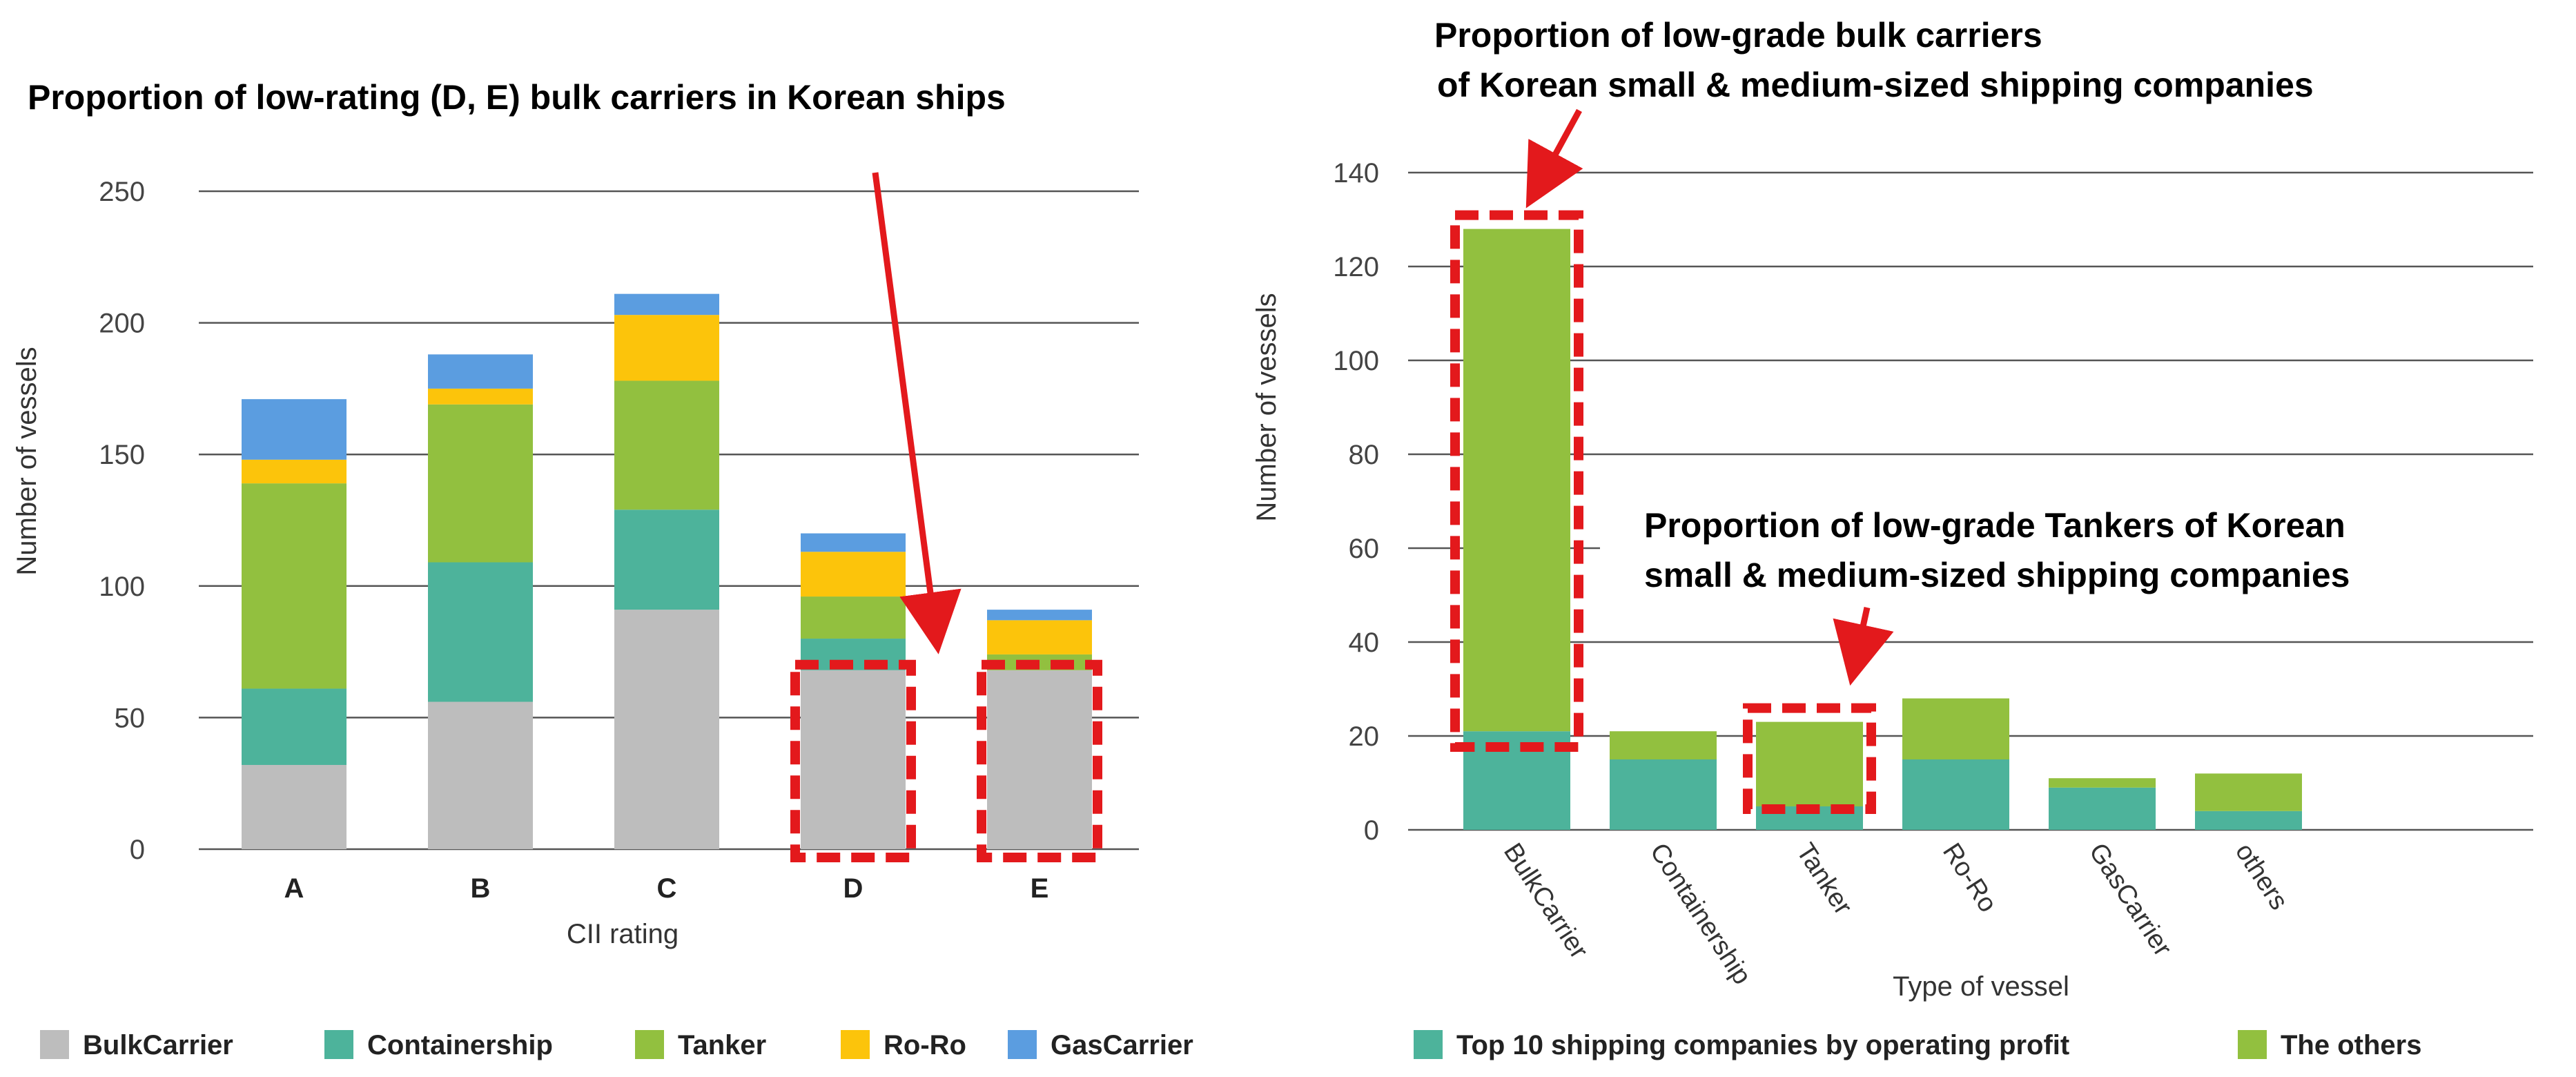  Describe the element at coordinates (666, 304) in the screenshot. I see `bar-gascarrier-c` at that location.